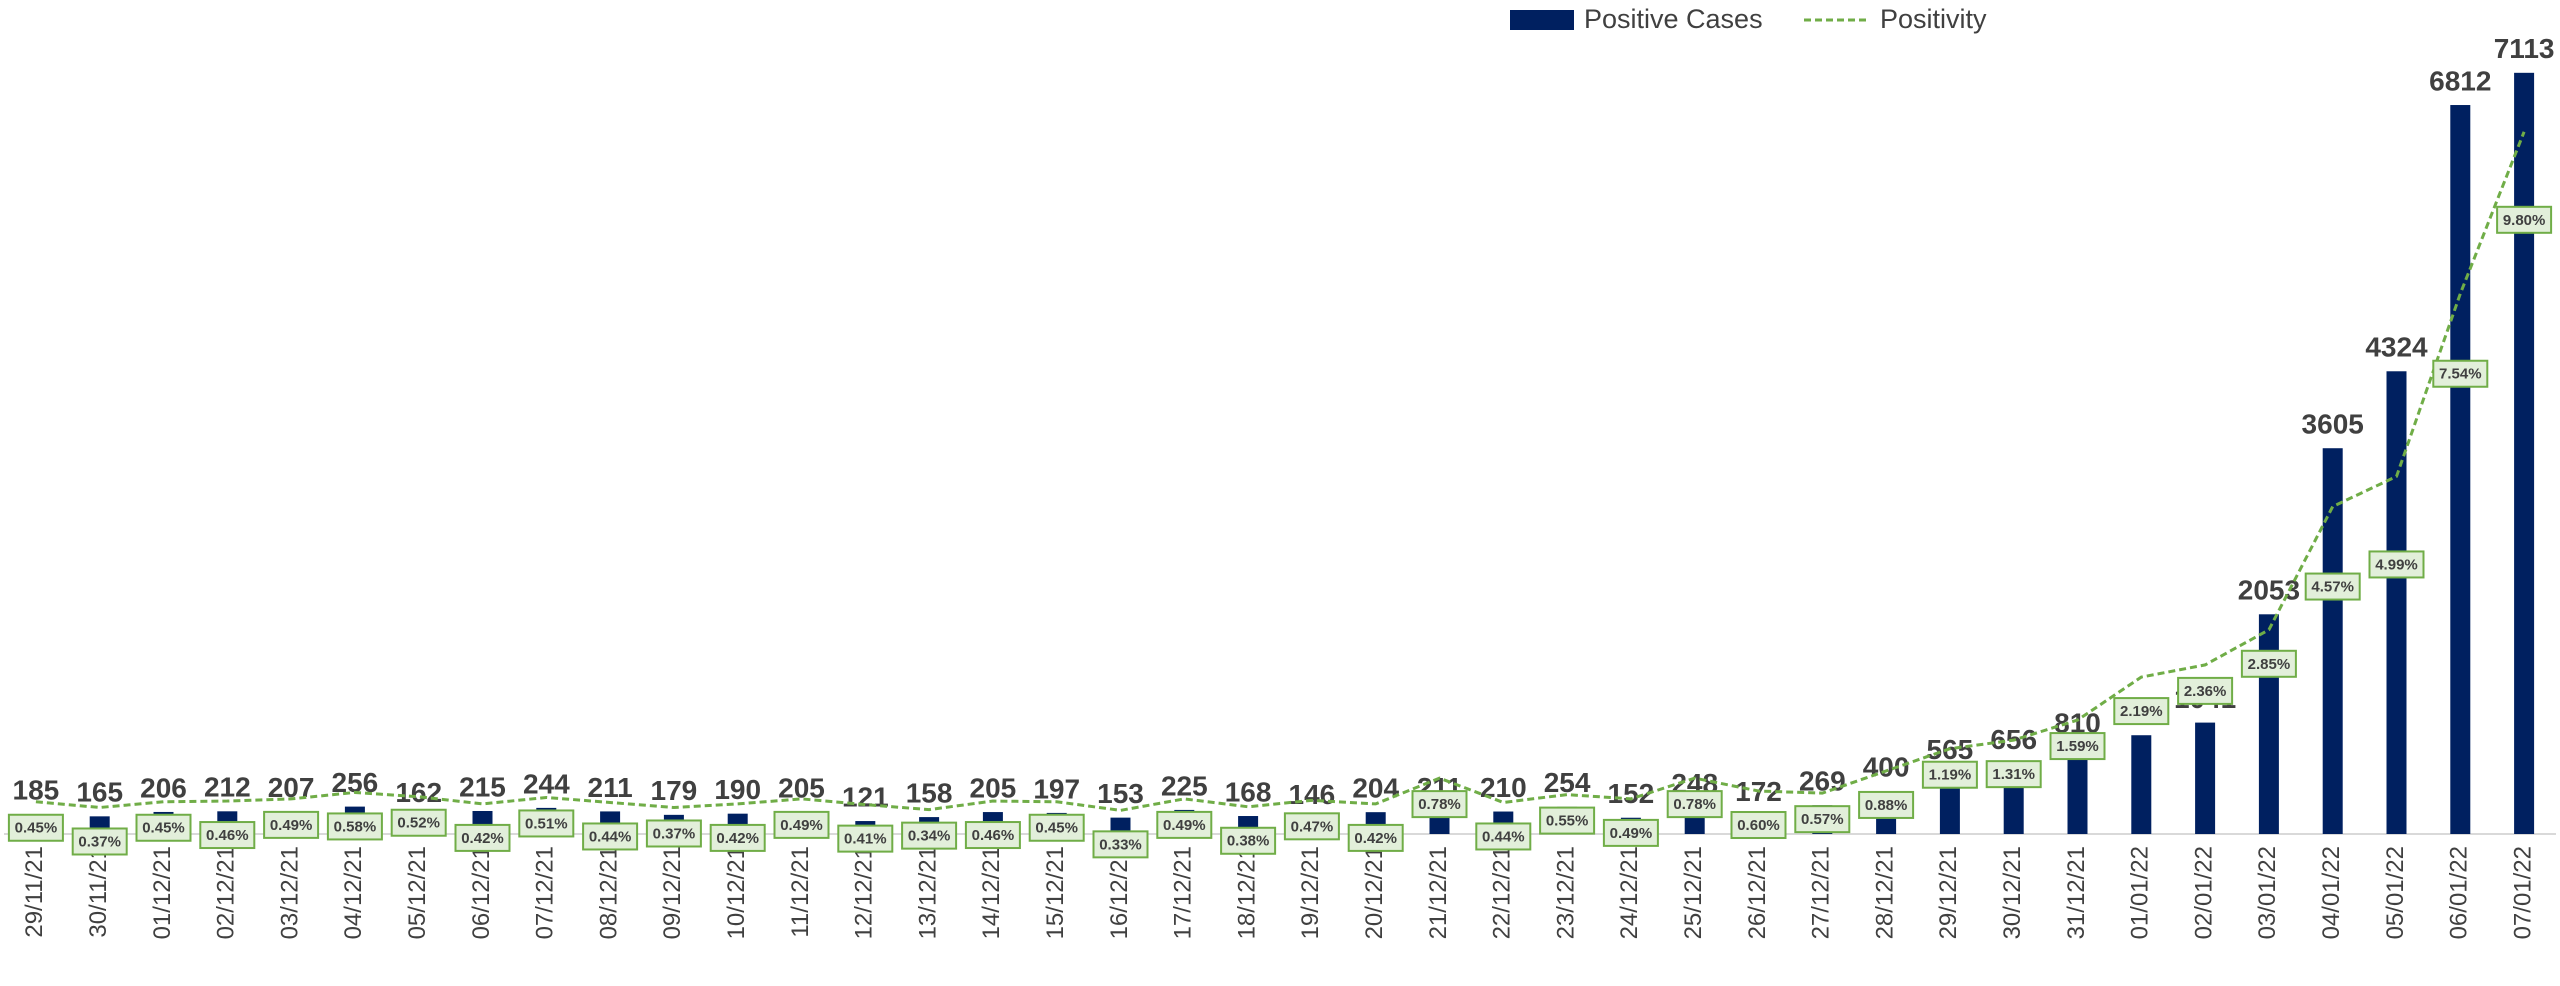 This screenshot has width=2560, height=986. Describe the element at coordinates (1567, 782) in the screenshot. I see `data-label: 254` at that location.